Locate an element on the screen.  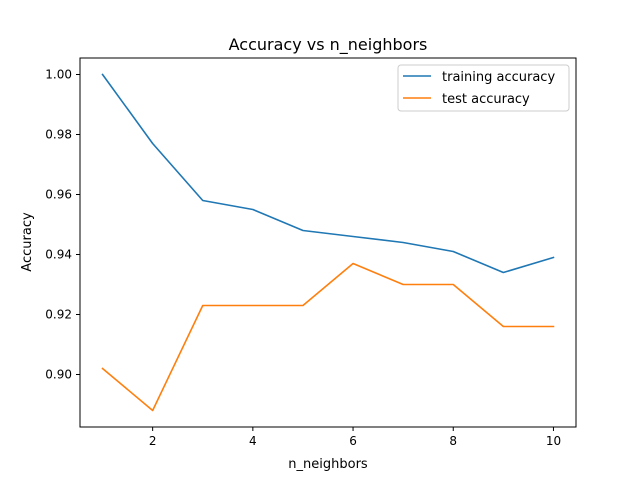
legend: training accuracy test accuracy is located at coordinates (483, 88).